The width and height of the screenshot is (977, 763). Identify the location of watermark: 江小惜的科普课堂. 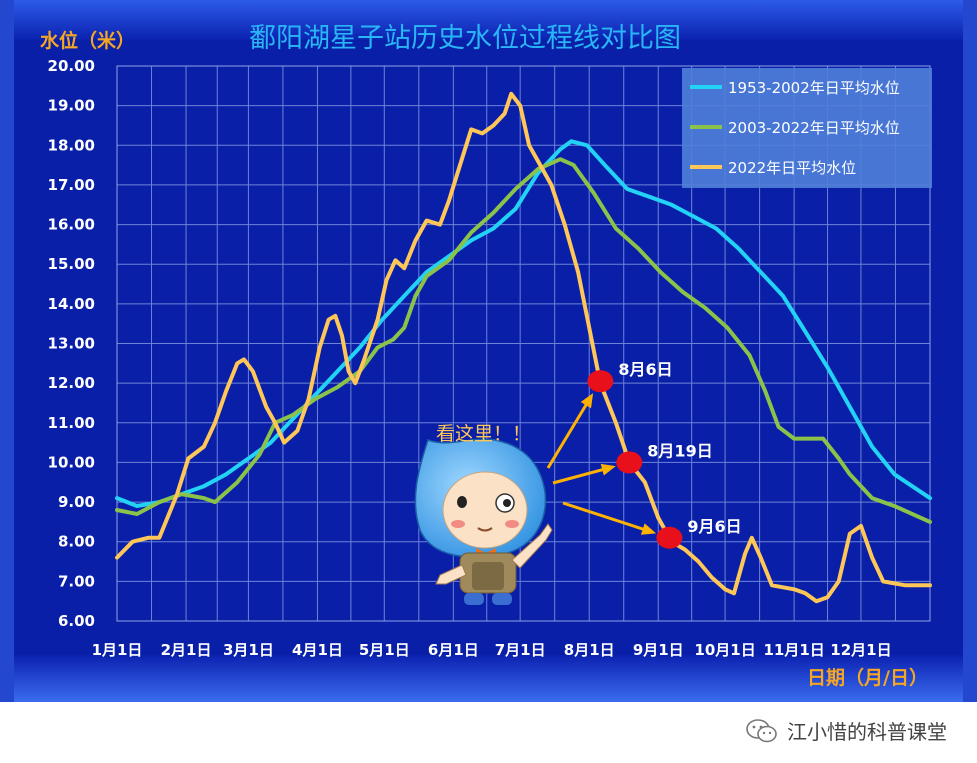
(846, 730).